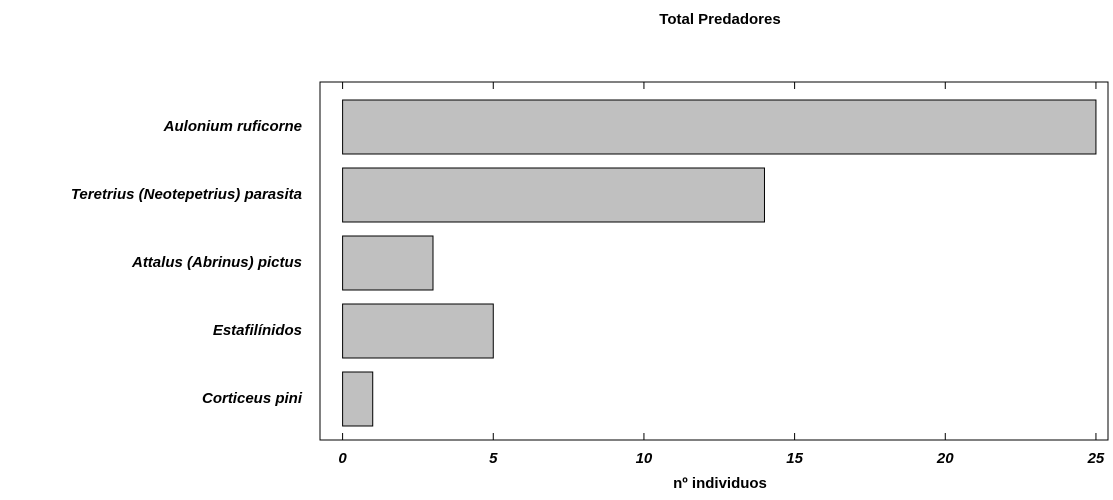 The width and height of the screenshot is (1113, 500). Describe the element at coordinates (493, 458) in the screenshot. I see `x-tick-label: 5` at that location.